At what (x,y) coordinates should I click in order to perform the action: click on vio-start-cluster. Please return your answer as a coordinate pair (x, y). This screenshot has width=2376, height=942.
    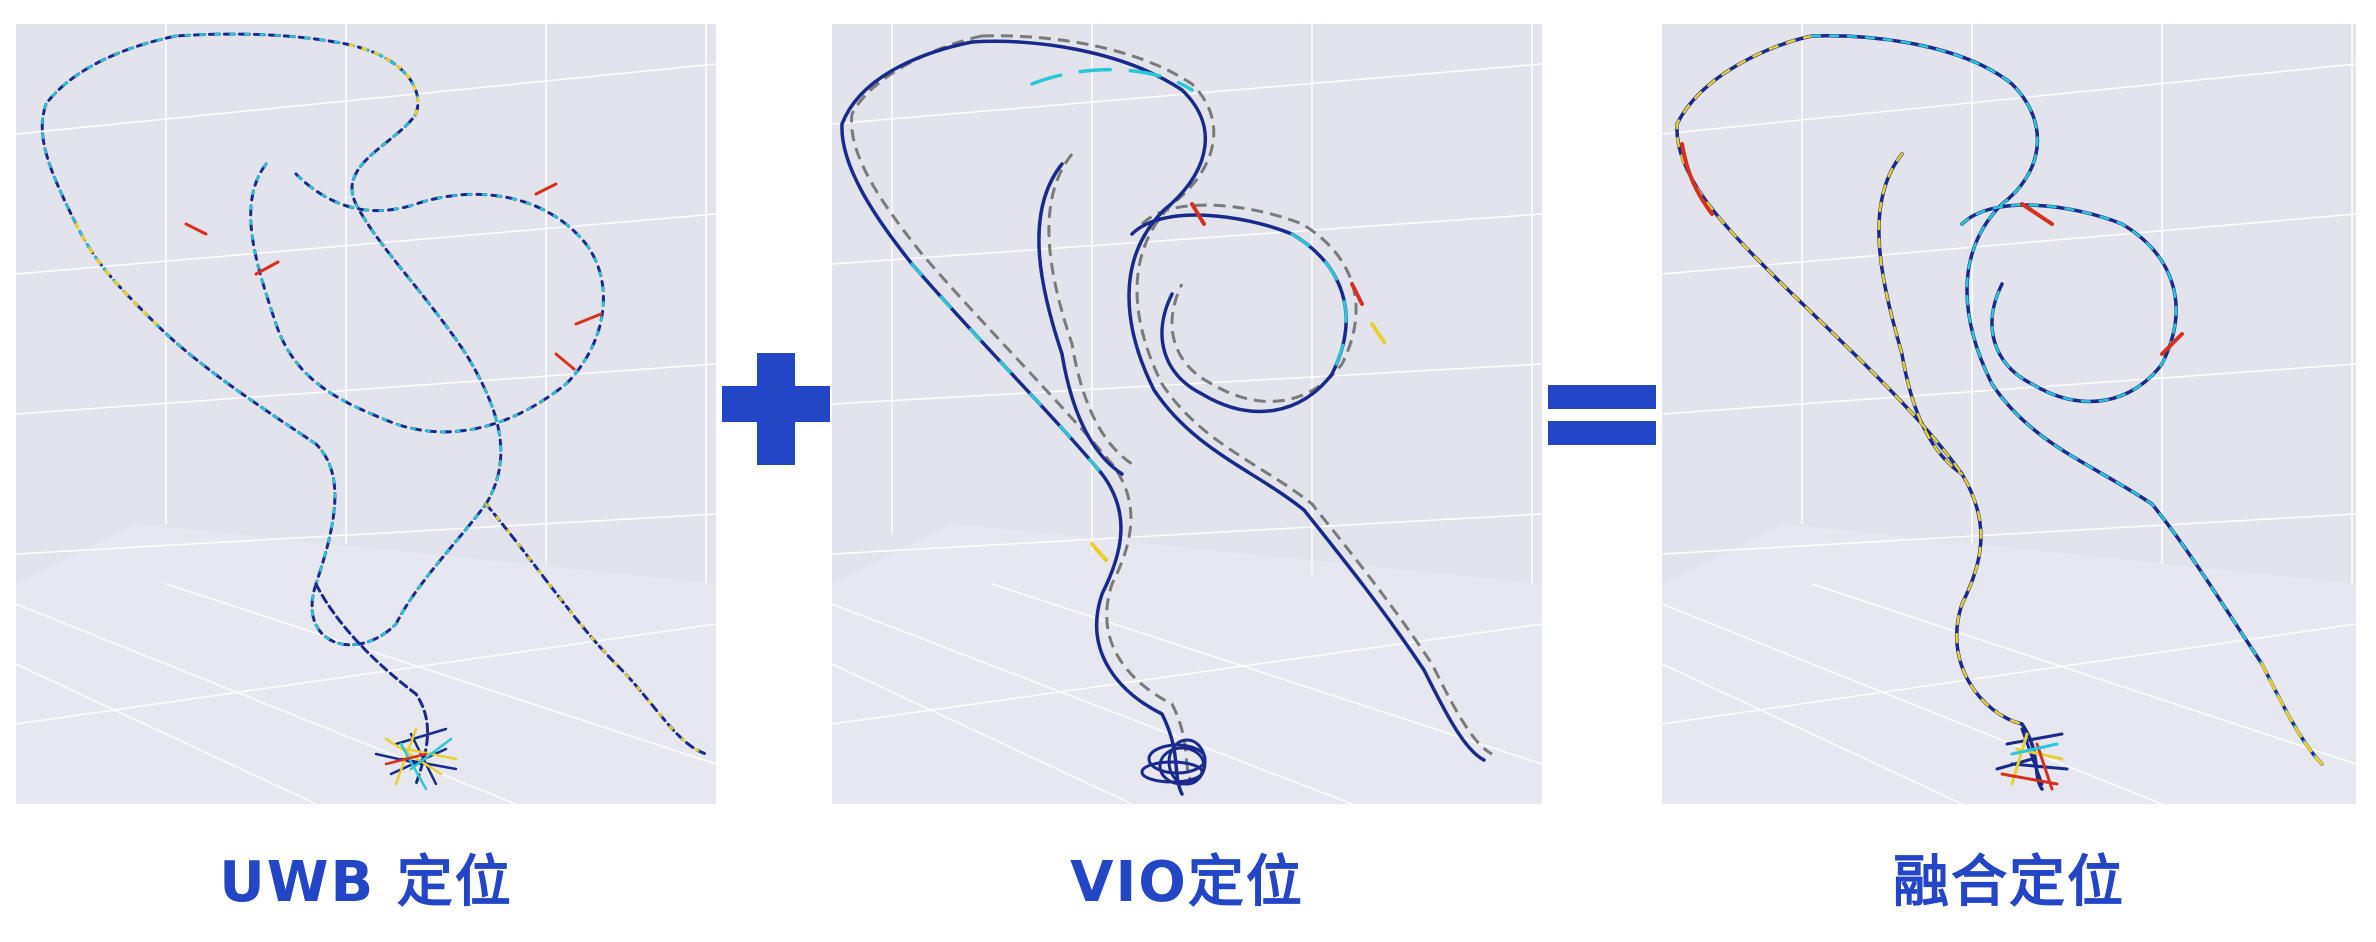
    Looking at the image, I should click on (1173, 762).